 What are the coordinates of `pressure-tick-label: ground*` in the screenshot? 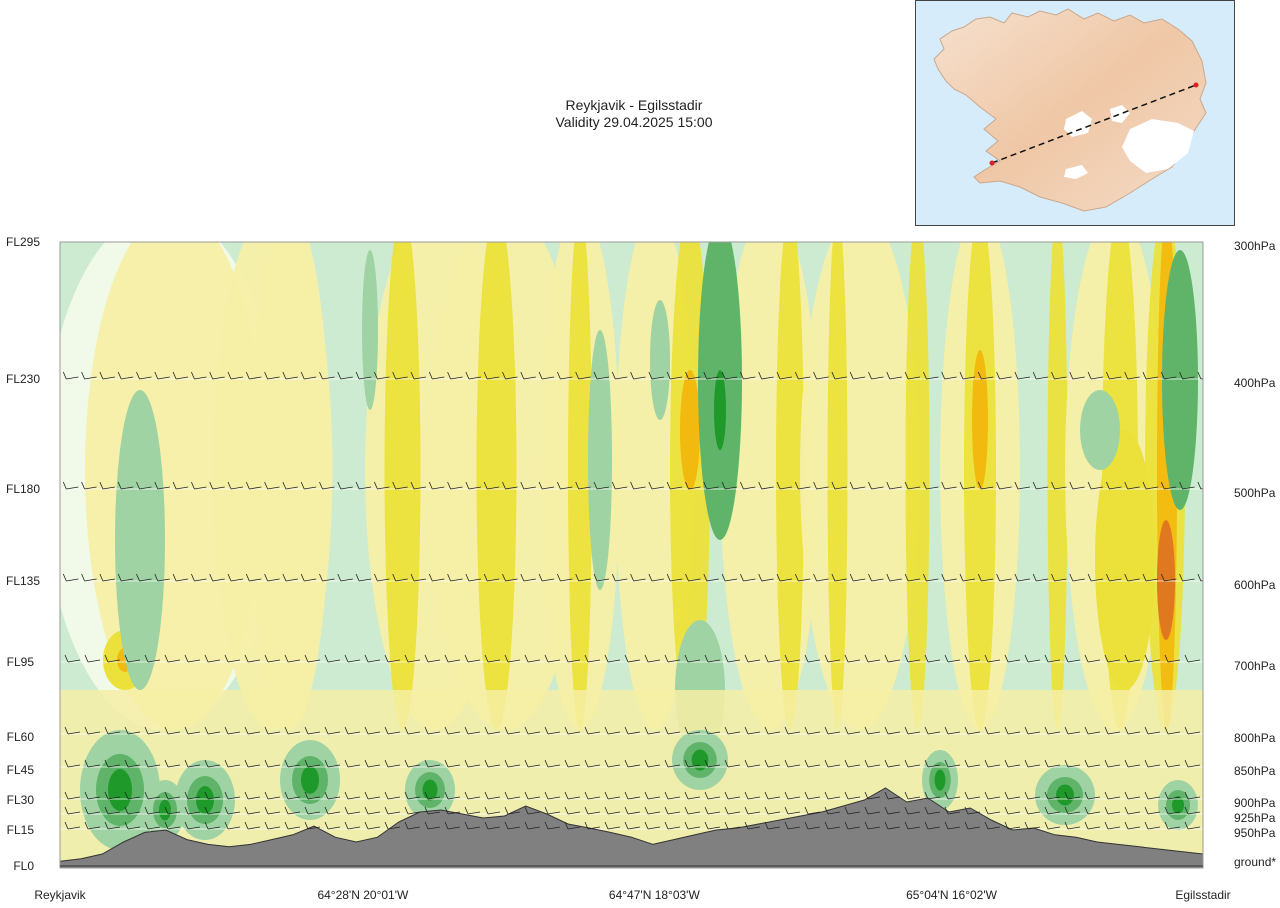 It's located at (1255, 862).